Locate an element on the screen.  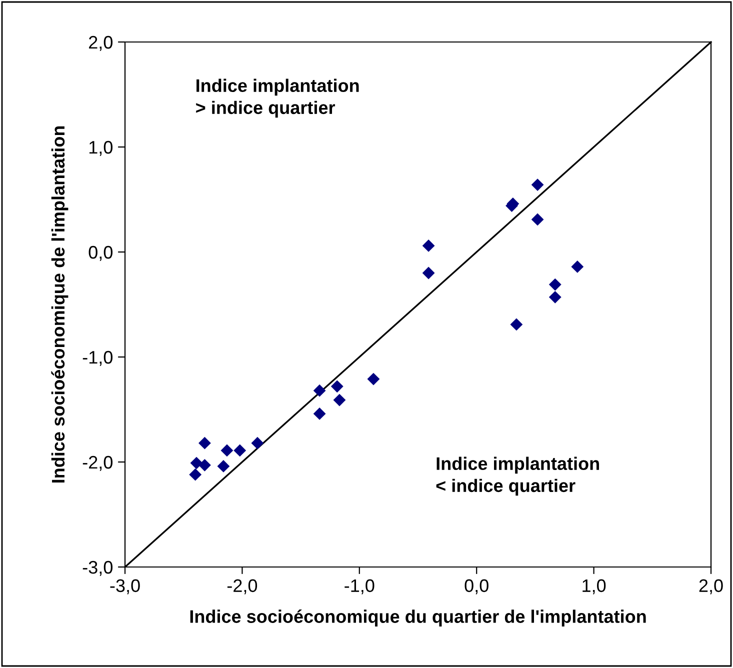
y-axis-title: Indice socioéconomique de l'implantation is located at coordinates (59, 304).